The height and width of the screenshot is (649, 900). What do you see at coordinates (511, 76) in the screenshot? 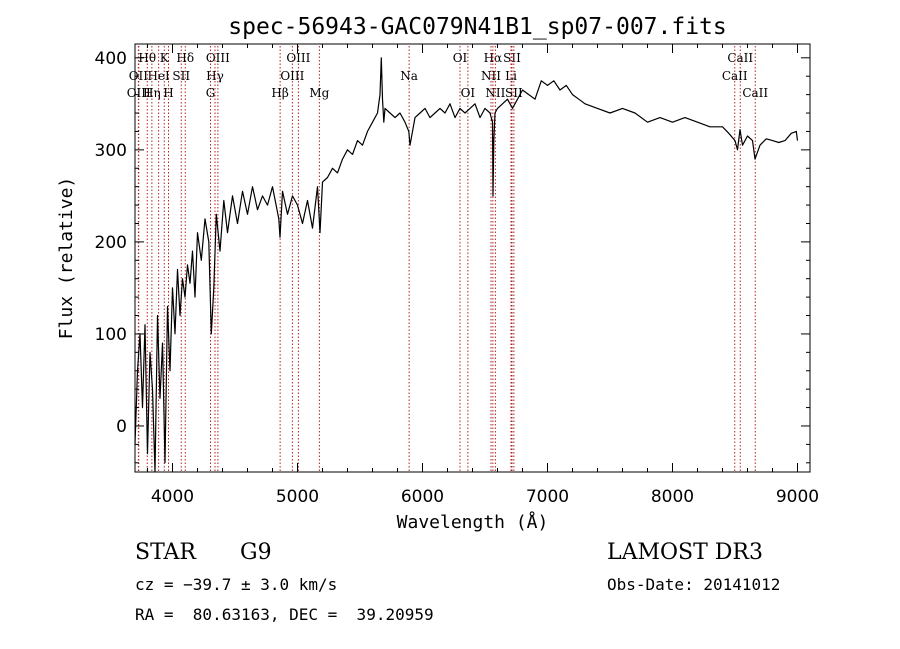
I see `line-label-22: Li` at bounding box center [511, 76].